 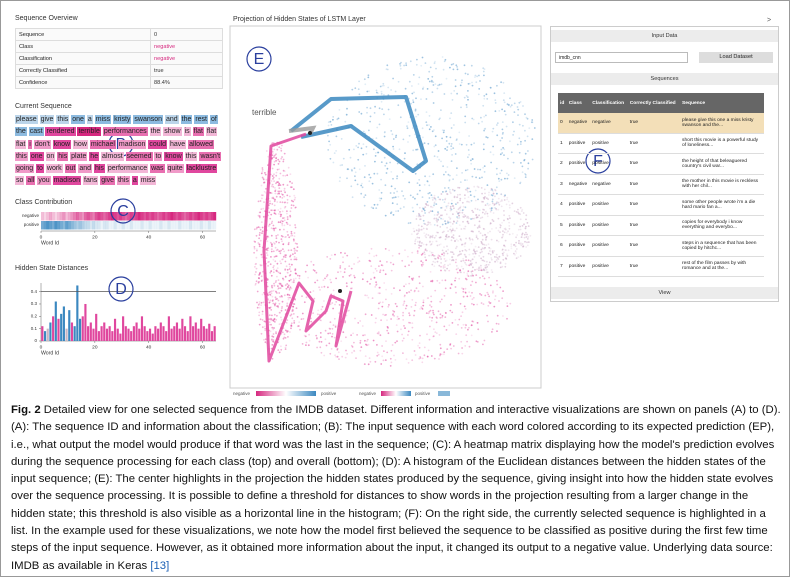 What do you see at coordinates (664, 293) in the screenshot?
I see `view-header: View` at bounding box center [664, 293].